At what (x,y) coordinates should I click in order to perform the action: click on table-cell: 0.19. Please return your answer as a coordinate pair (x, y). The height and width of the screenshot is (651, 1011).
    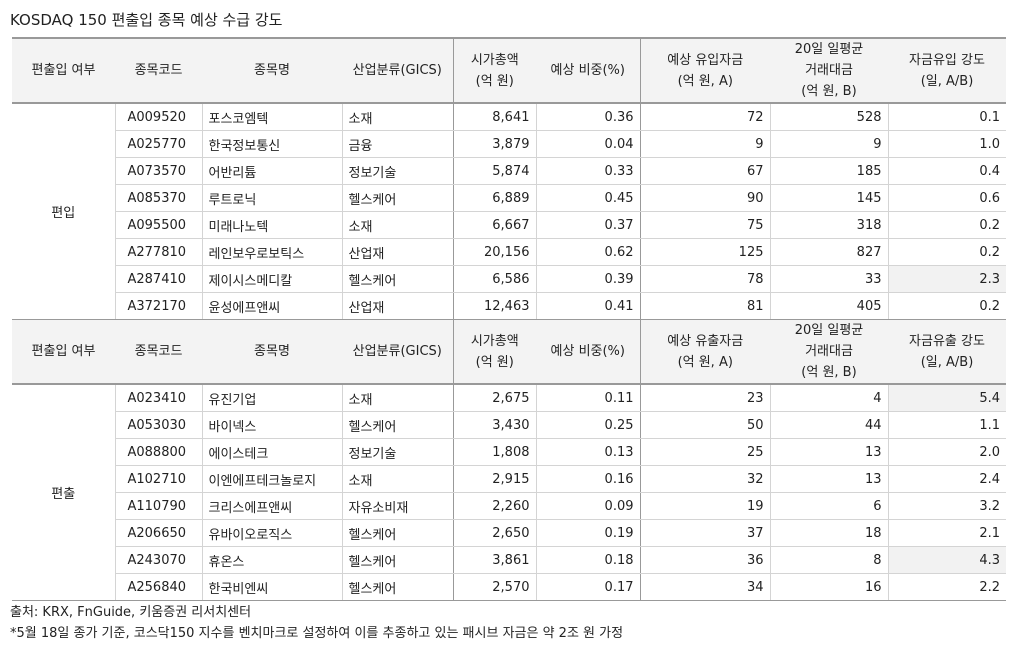
    Looking at the image, I should click on (587, 533).